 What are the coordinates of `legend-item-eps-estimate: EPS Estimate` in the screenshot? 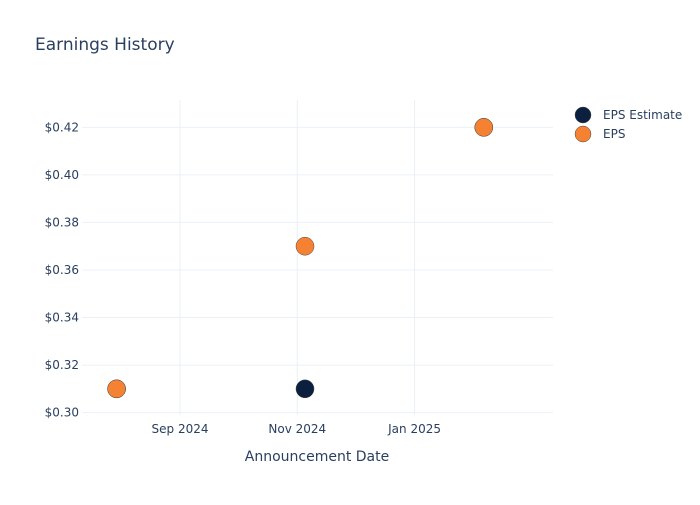 It's located at (628, 115).